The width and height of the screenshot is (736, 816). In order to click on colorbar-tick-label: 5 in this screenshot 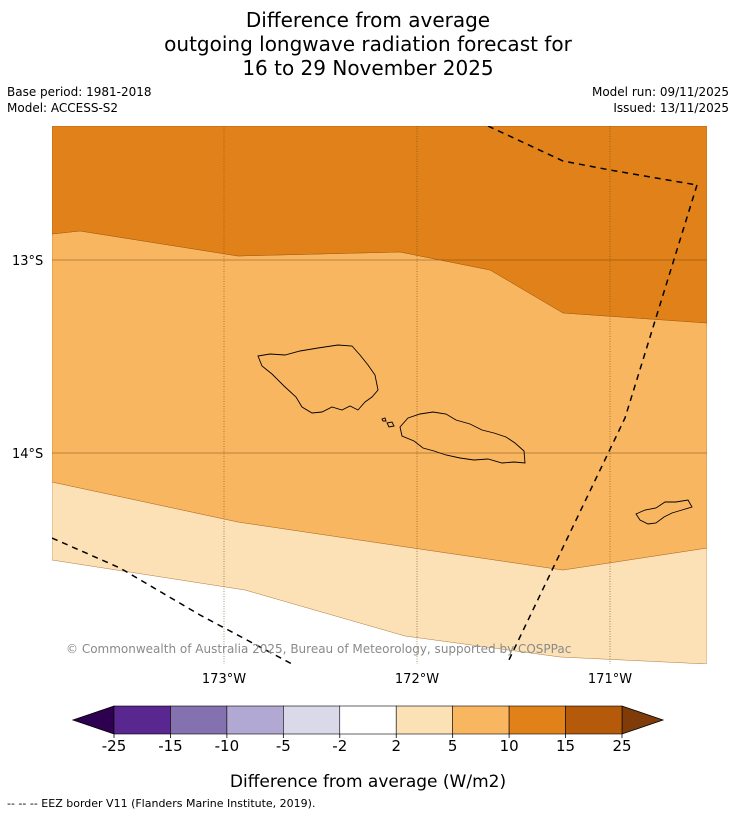, I will do `click(453, 746)`.